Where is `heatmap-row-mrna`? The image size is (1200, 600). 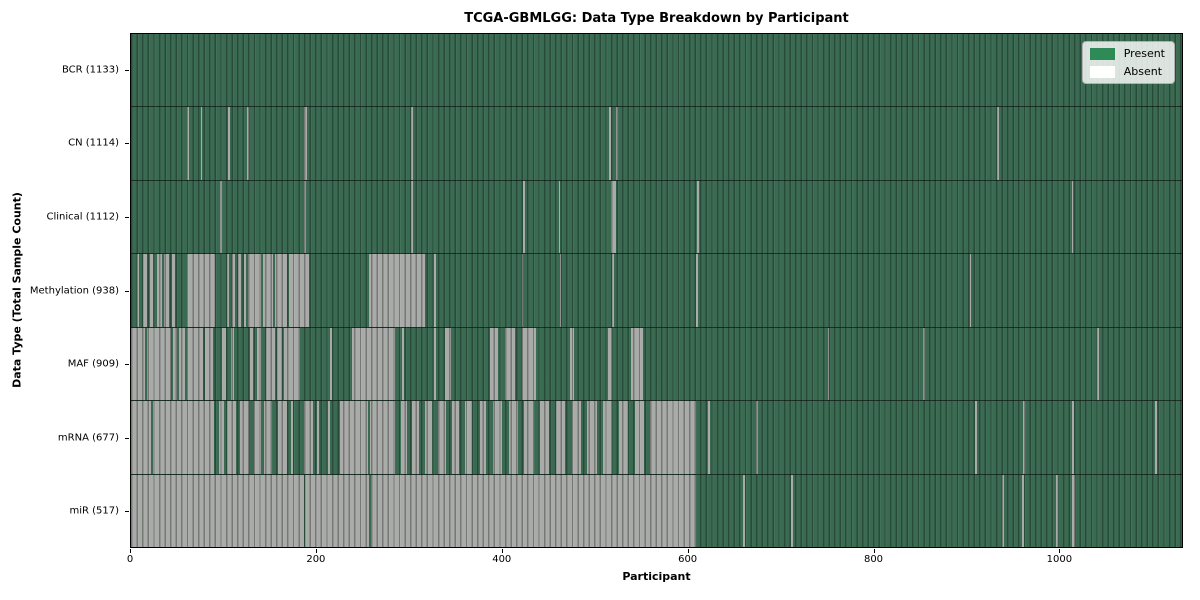 heatmap-row-mrna is located at coordinates (656, 437).